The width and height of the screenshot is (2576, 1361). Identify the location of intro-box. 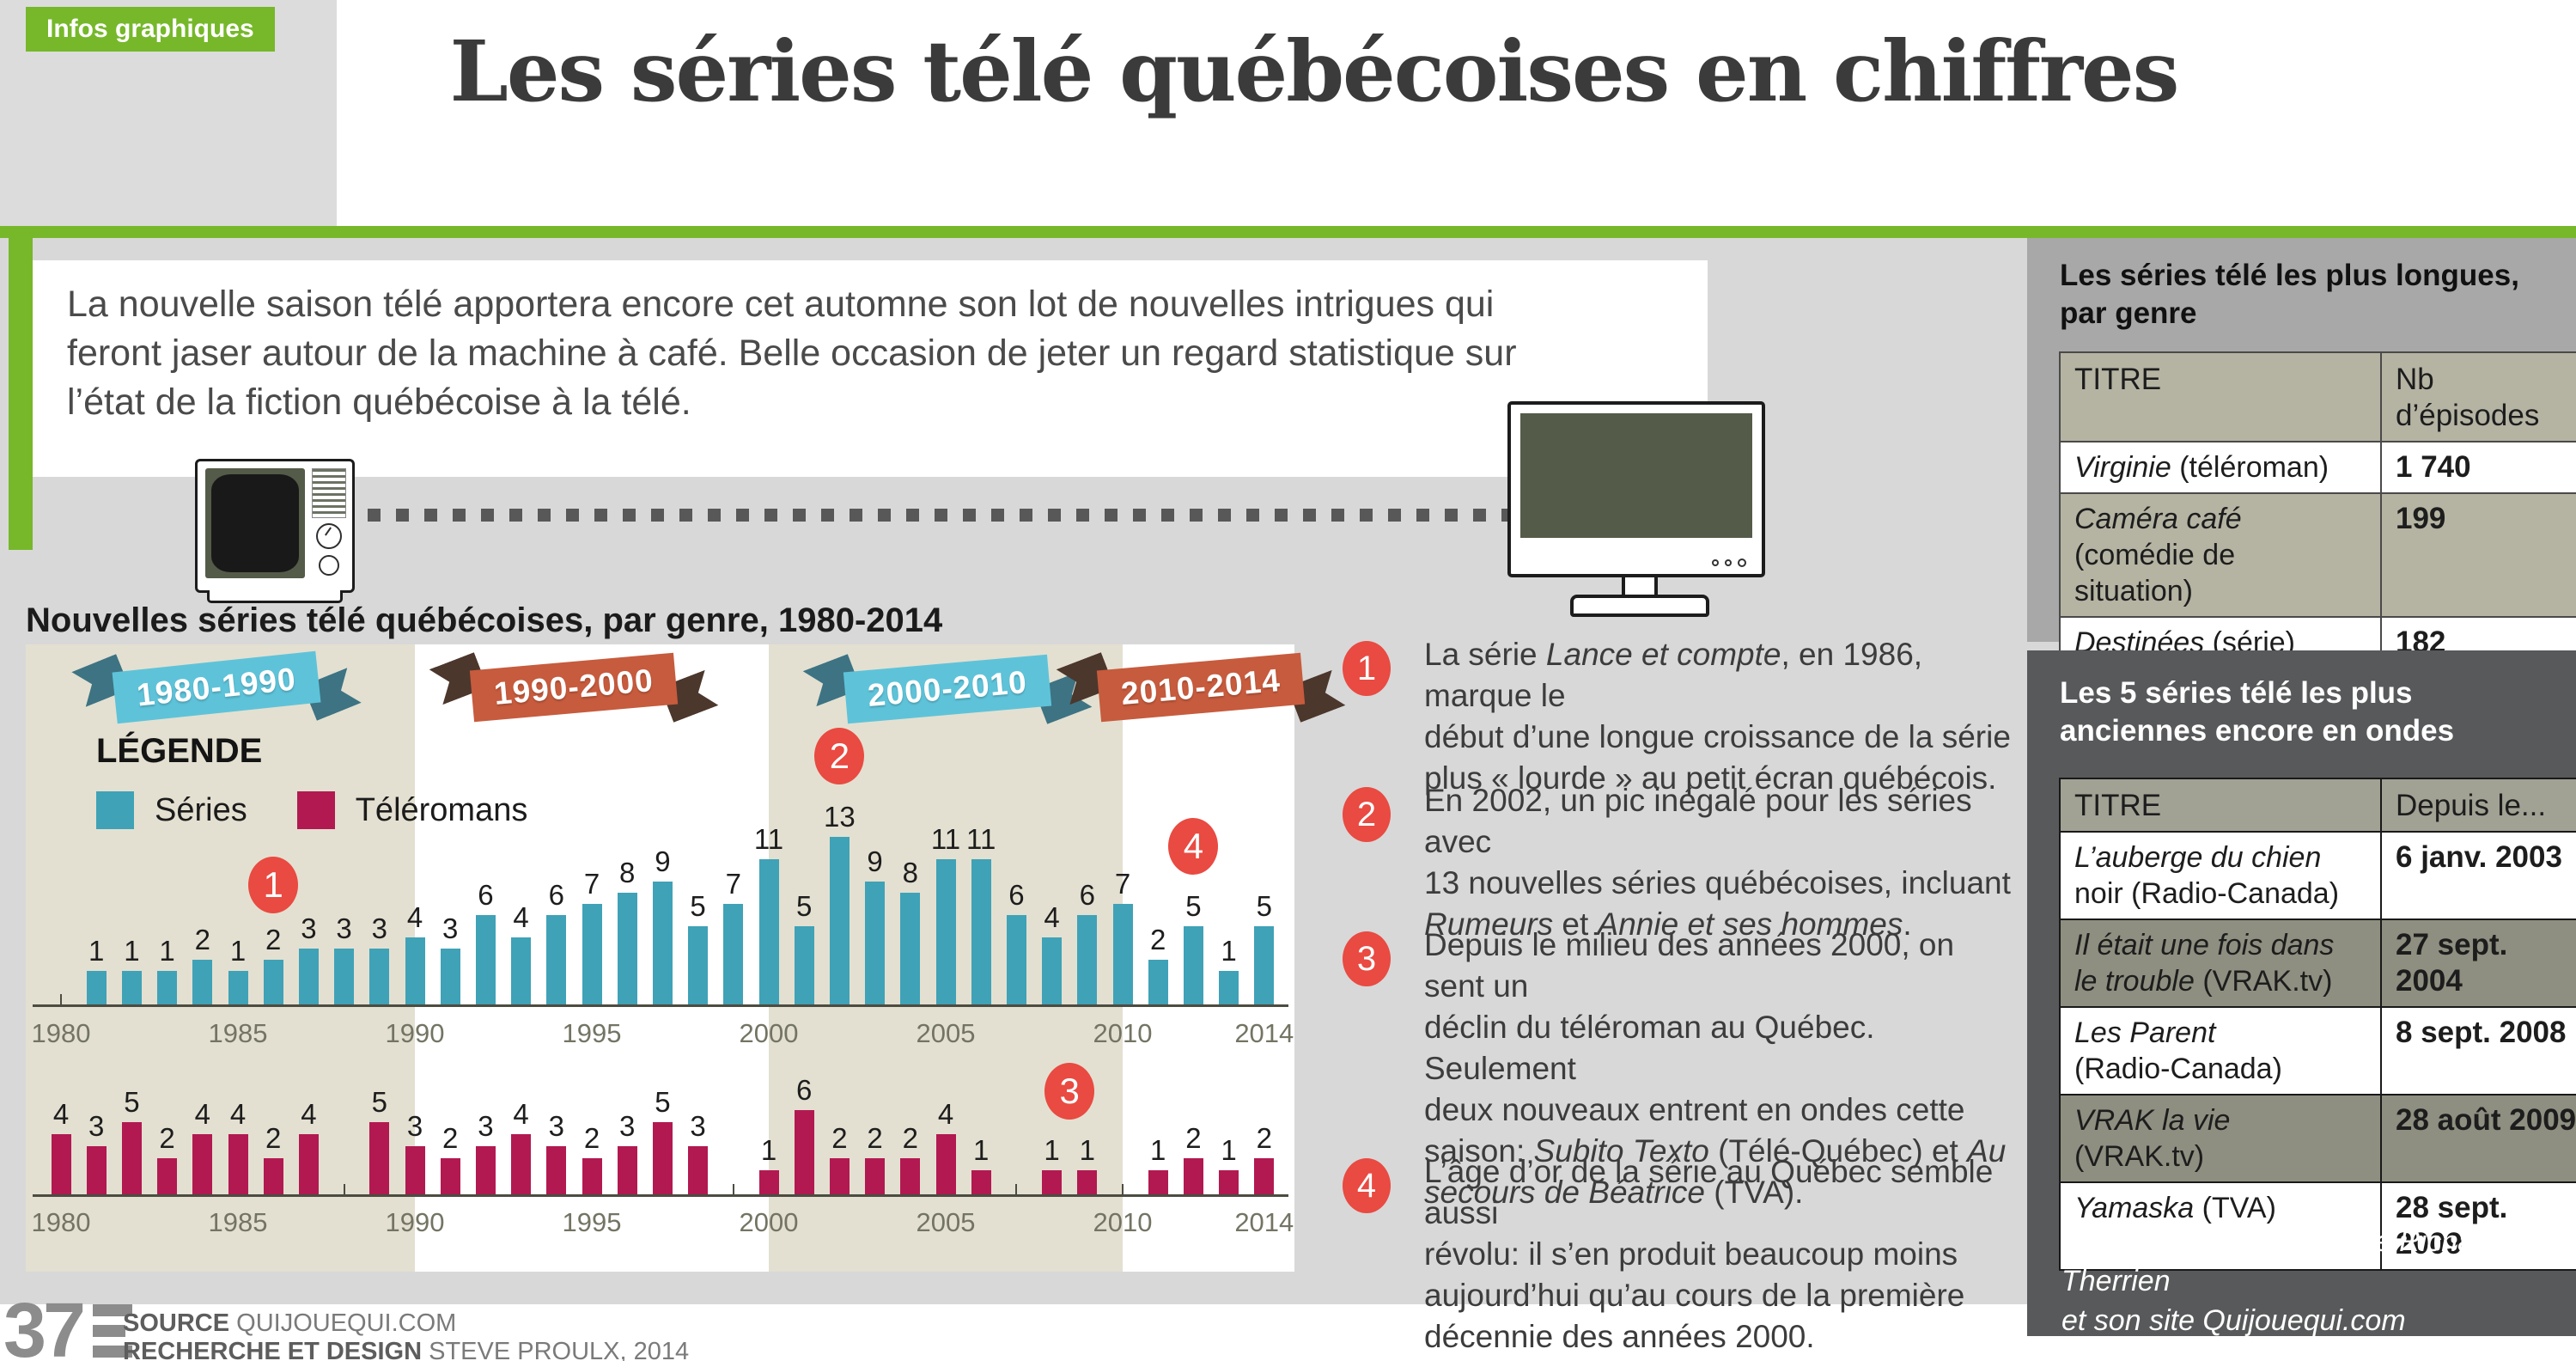
(870, 369).